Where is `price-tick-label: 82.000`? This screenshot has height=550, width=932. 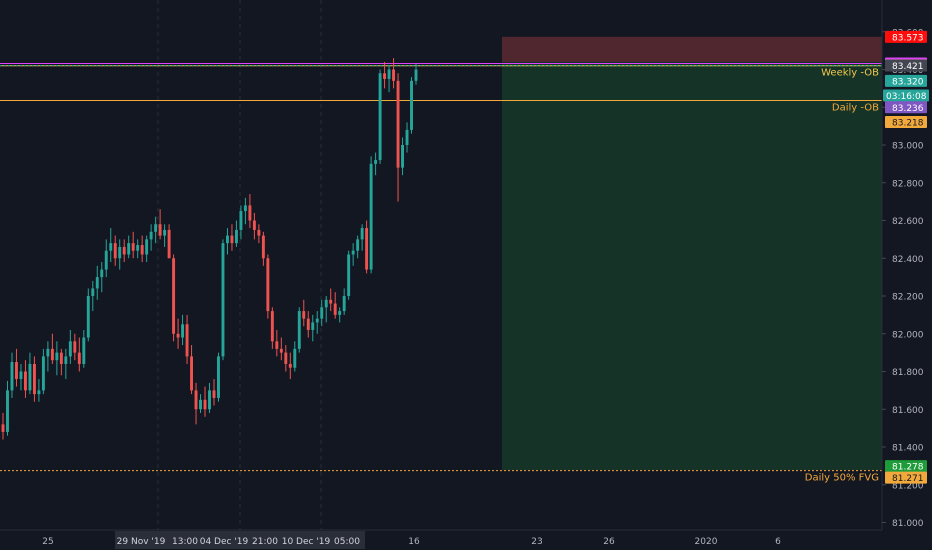 price-tick-label: 82.000 is located at coordinates (908, 335).